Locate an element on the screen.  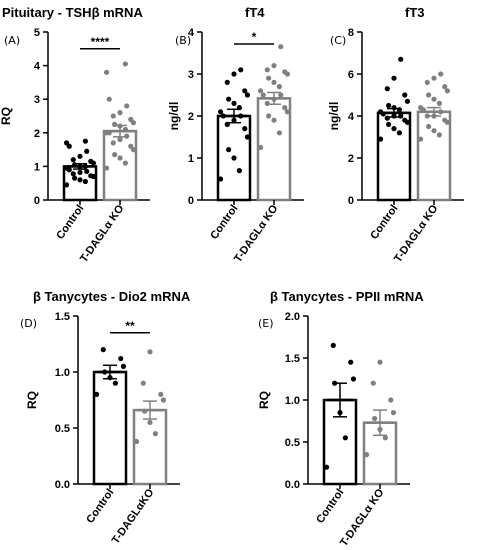
significance-label: ** is located at coordinates (130, 326).